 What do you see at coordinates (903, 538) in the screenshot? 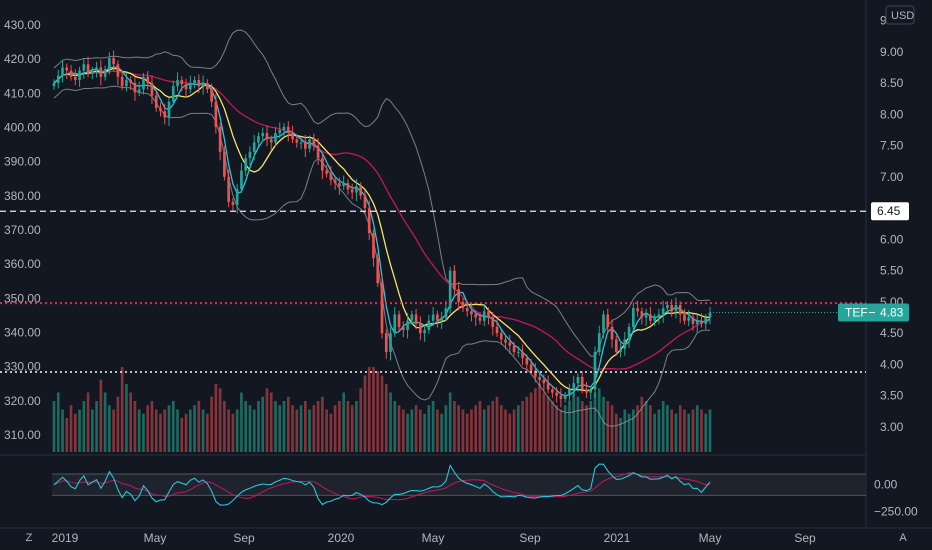
I see `auto-scale-button: A` at bounding box center [903, 538].